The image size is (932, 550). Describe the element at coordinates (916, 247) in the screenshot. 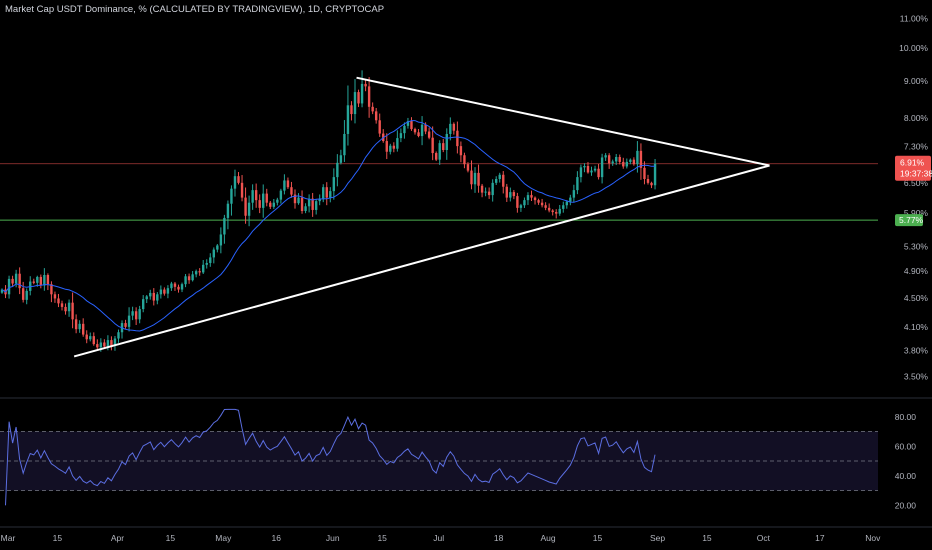

I see `price-tick-label: 5.30%` at that location.